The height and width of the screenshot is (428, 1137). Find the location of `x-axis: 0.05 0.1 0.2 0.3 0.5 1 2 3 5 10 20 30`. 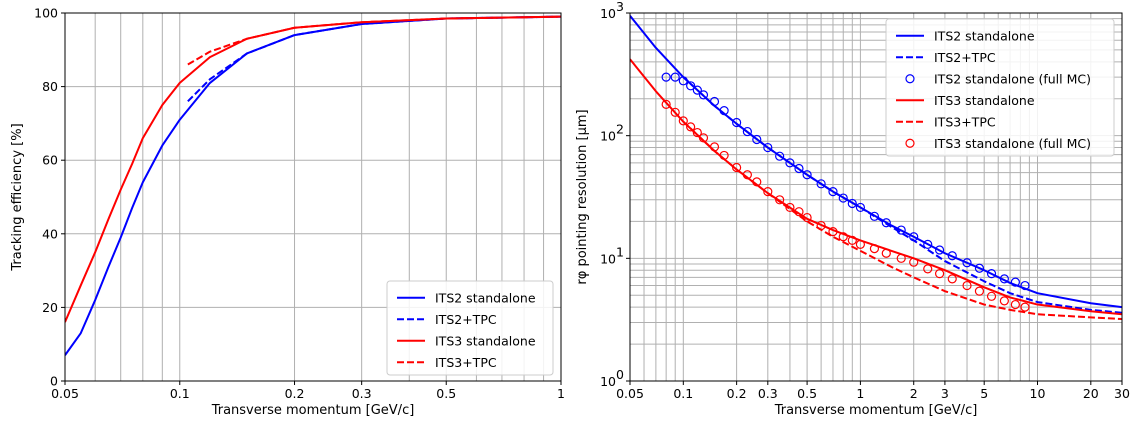

x-axis: 0.05 0.1 0.2 0.3 0.5 1 2 3 5 10 20 30 is located at coordinates (873, 391).